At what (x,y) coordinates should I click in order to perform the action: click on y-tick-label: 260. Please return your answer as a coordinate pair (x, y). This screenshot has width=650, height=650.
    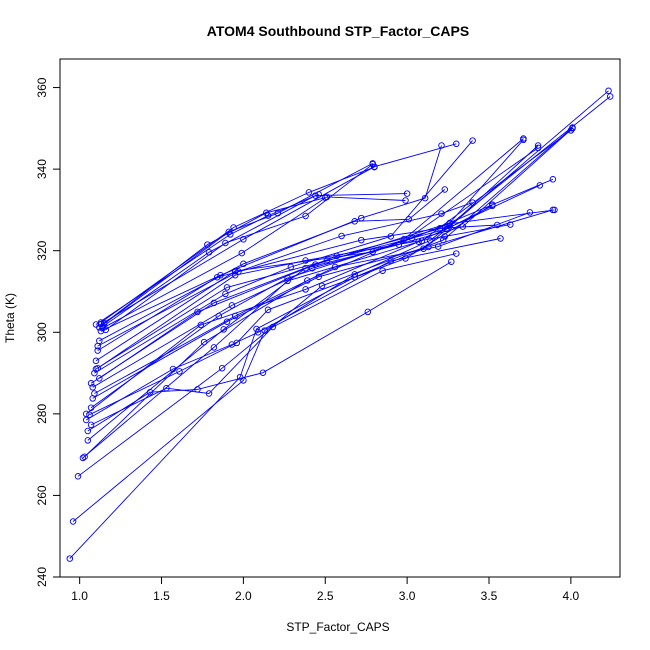
    Looking at the image, I should click on (42, 495).